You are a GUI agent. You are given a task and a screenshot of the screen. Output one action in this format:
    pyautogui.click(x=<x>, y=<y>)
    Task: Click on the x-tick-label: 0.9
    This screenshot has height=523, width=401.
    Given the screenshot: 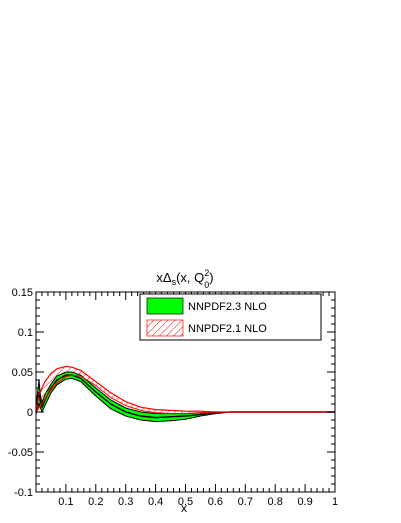 What is the action you would take?
    pyautogui.click(x=304, y=502)
    